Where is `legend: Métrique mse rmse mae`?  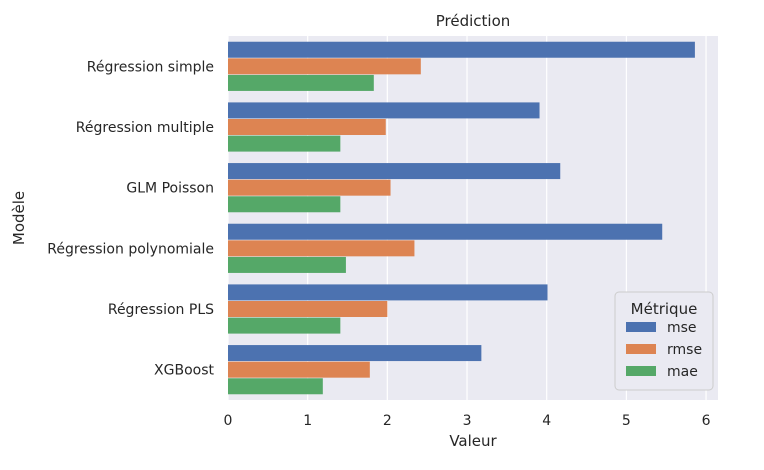 legend: Métrique mse rmse mae is located at coordinates (664, 341).